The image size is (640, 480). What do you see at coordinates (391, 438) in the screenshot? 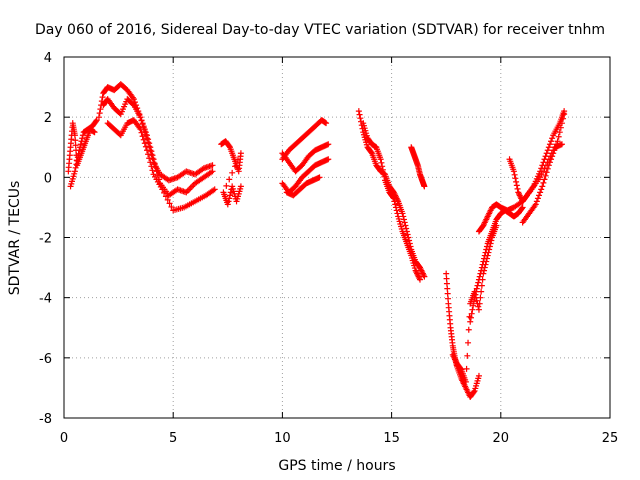
I see `x-tick-label: 15` at bounding box center [391, 438].